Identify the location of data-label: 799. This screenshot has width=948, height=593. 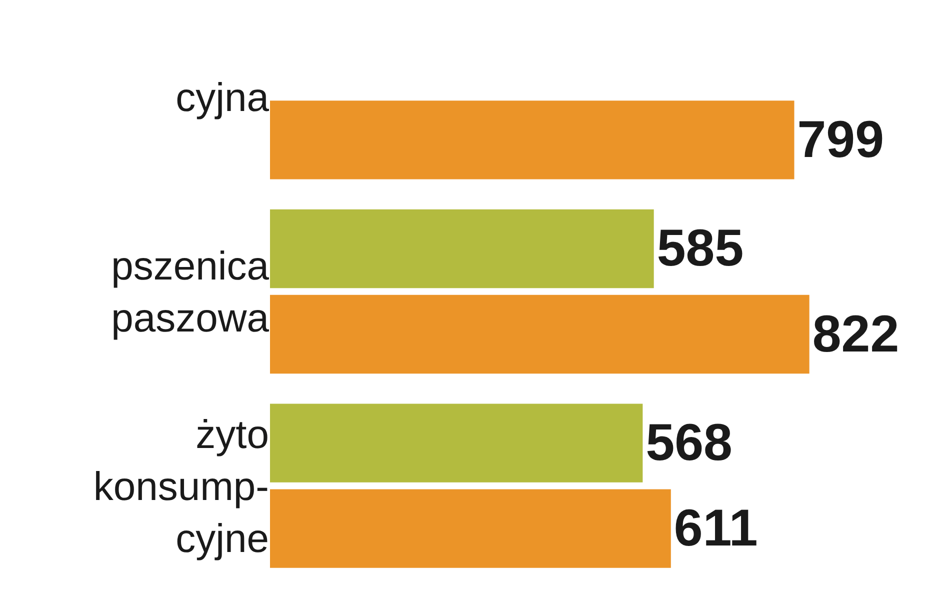
(840, 139).